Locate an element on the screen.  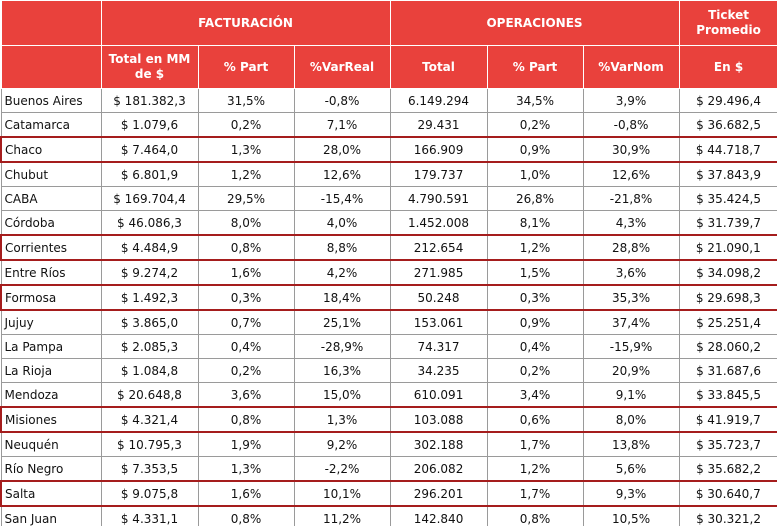
group-header: FACTURACIÓN is located at coordinates (245, 23).